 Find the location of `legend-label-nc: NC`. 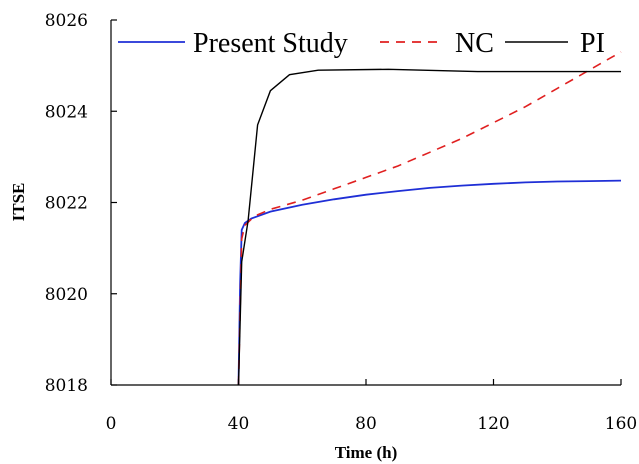

legend-label-nc: NC is located at coordinates (474, 43).